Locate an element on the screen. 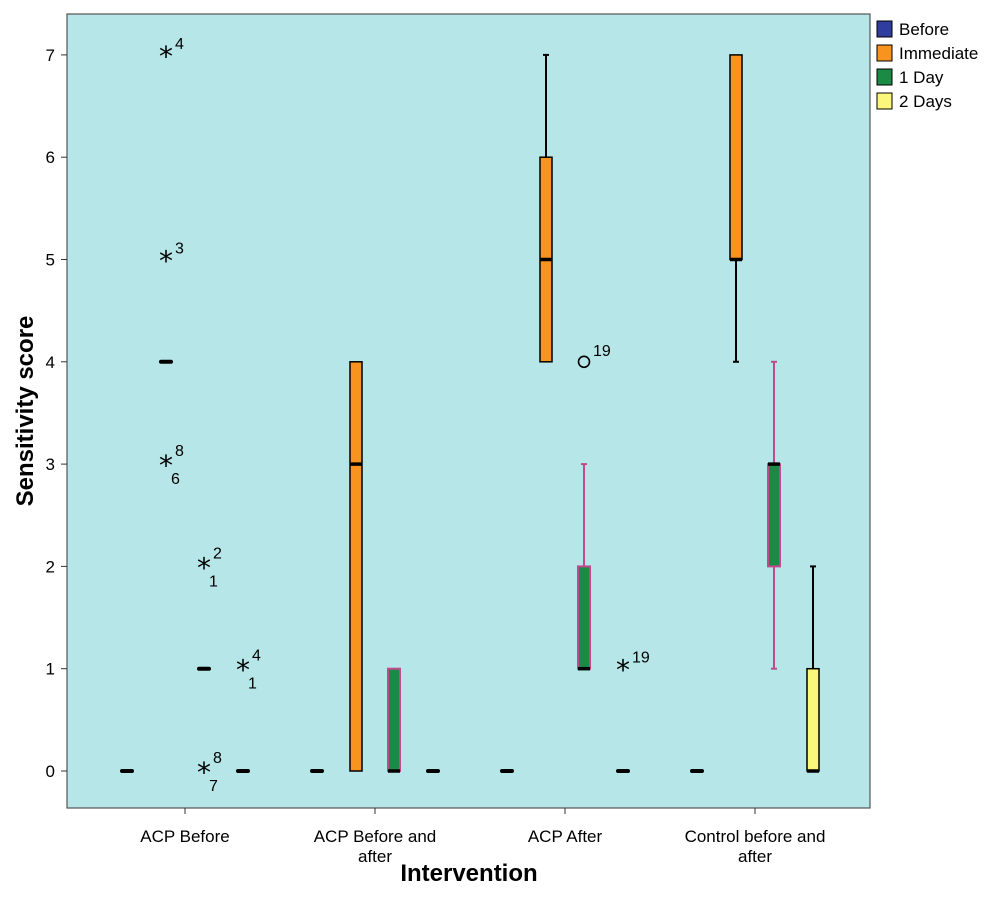  box-immediate-cat3 is located at coordinates (736, 208).